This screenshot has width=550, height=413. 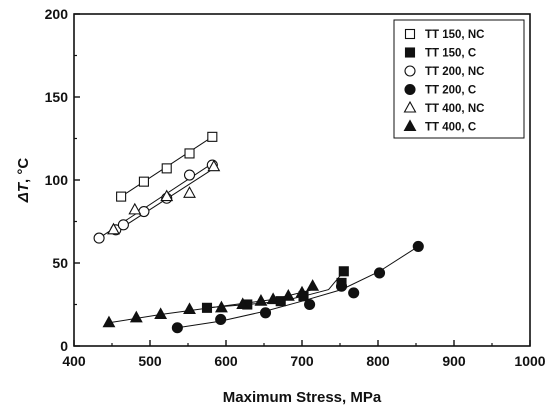 I want to click on x-tick-label: 1000, so click(x=529, y=361).